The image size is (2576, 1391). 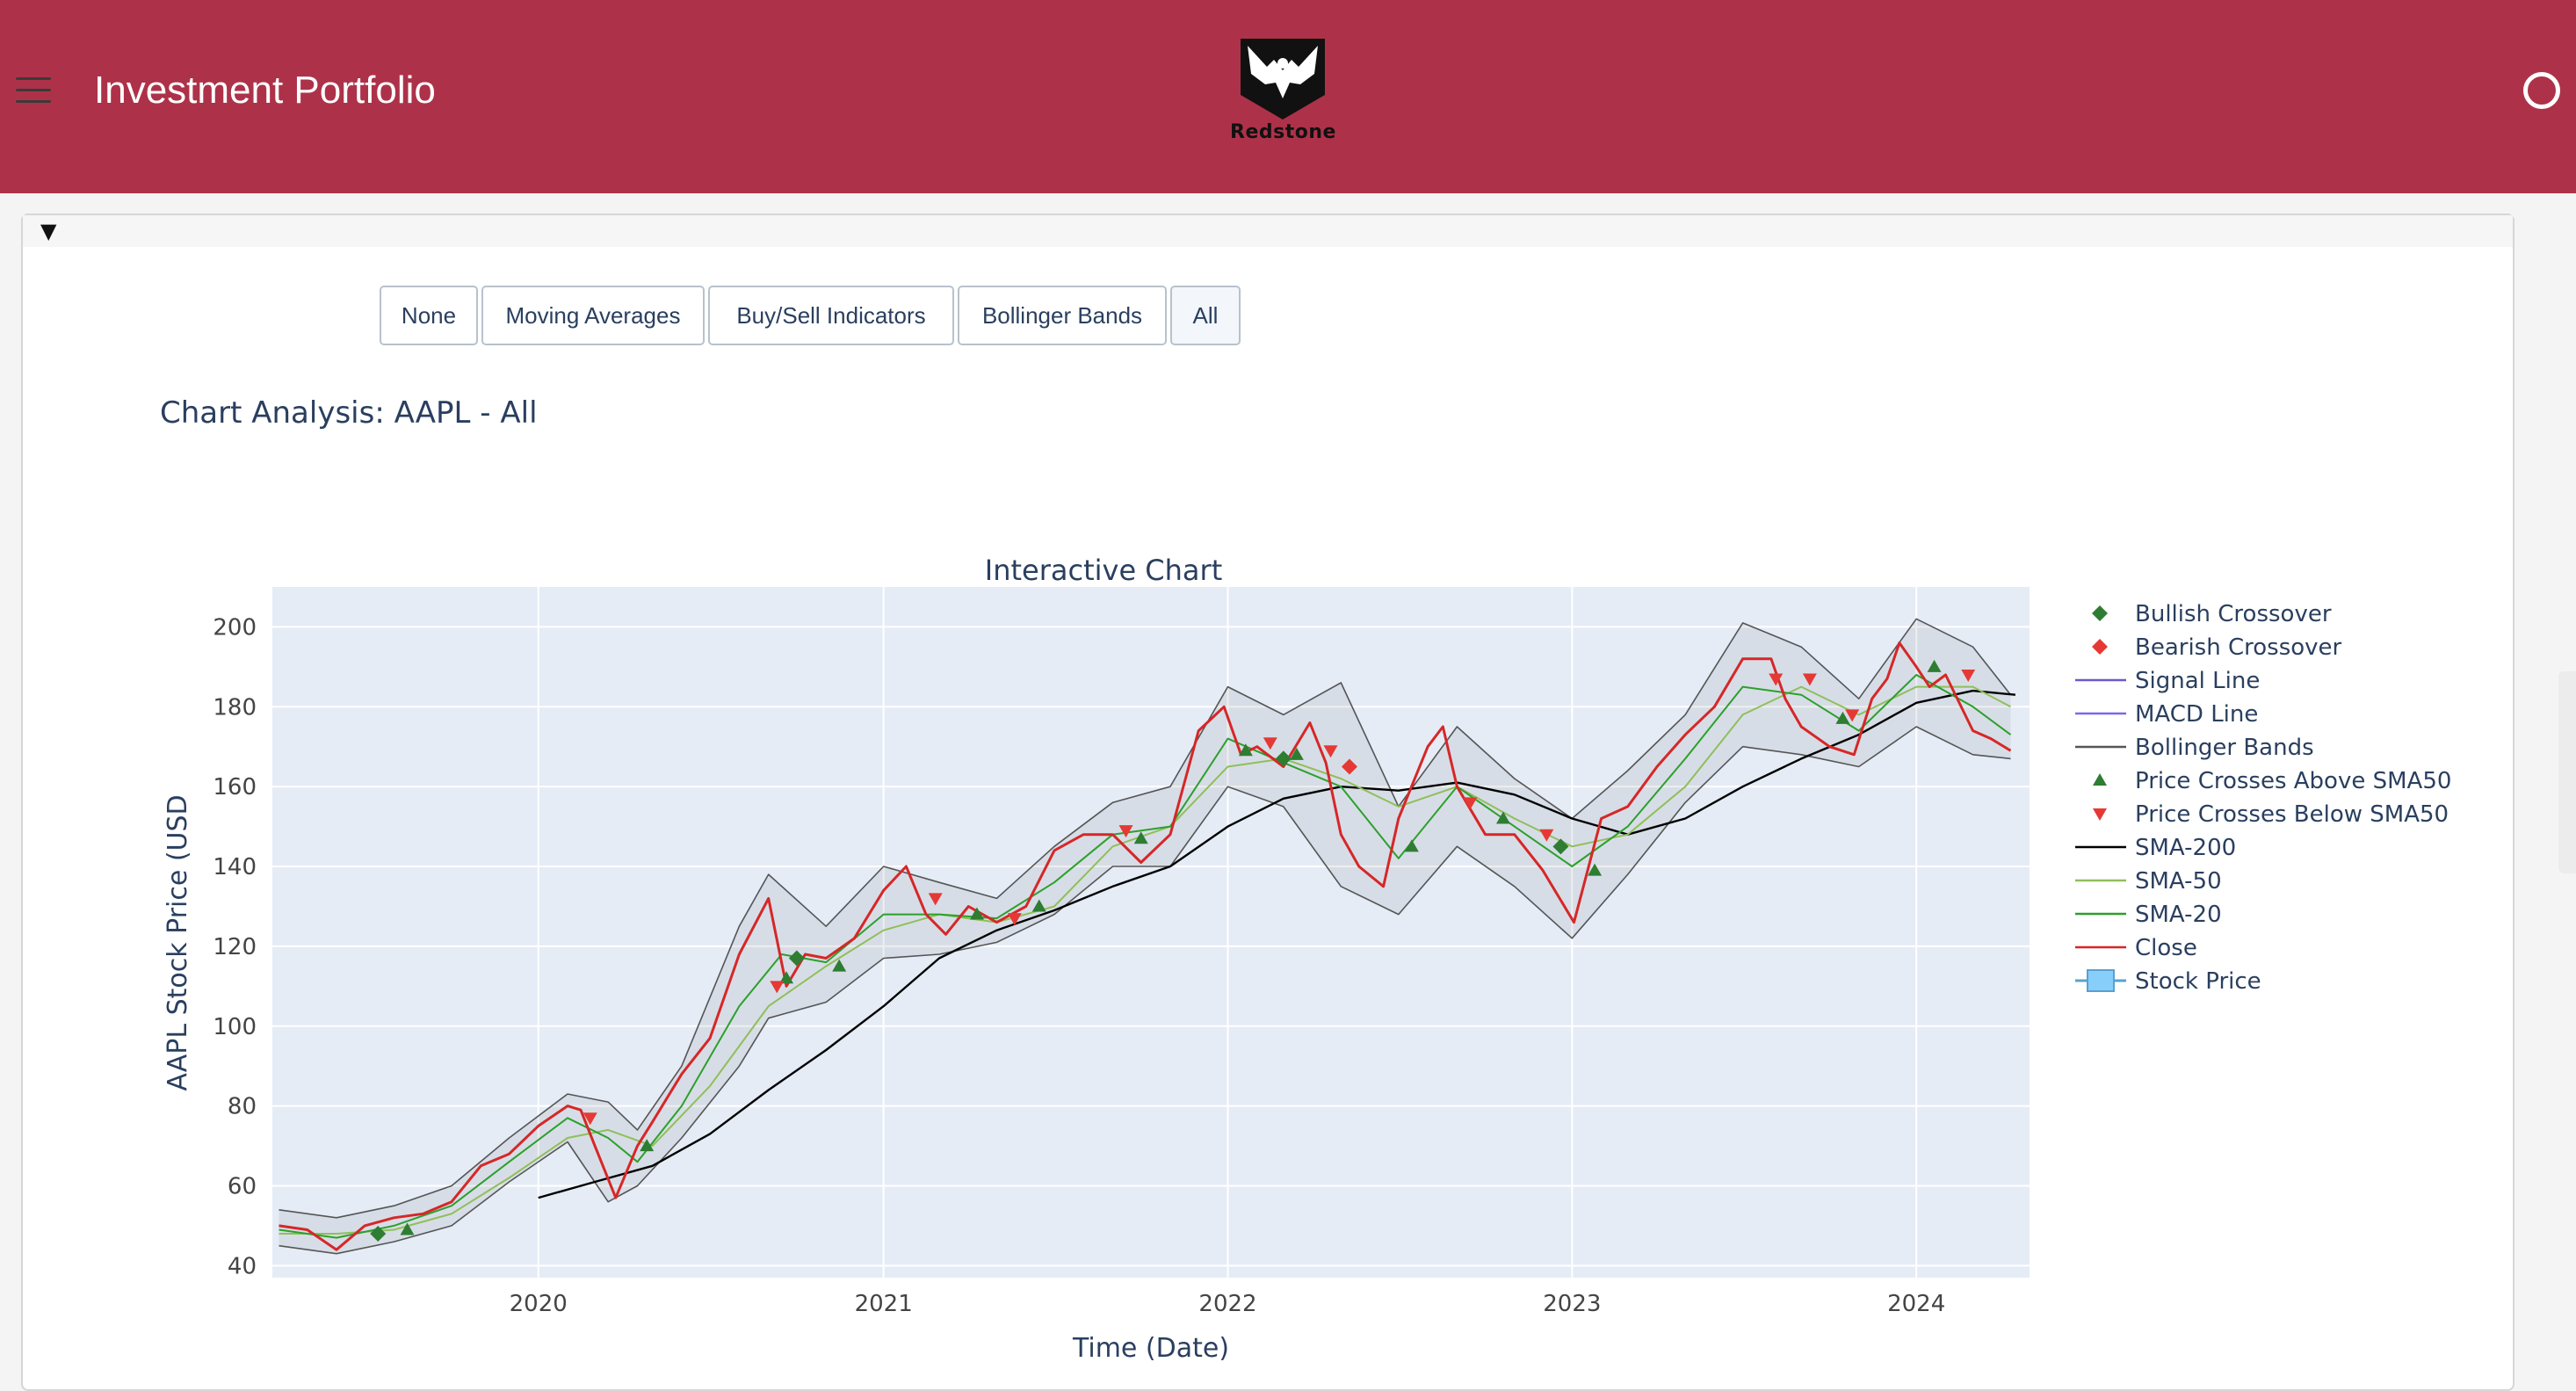 What do you see at coordinates (235, 707) in the screenshot?
I see `y-tick-label: 180` at bounding box center [235, 707].